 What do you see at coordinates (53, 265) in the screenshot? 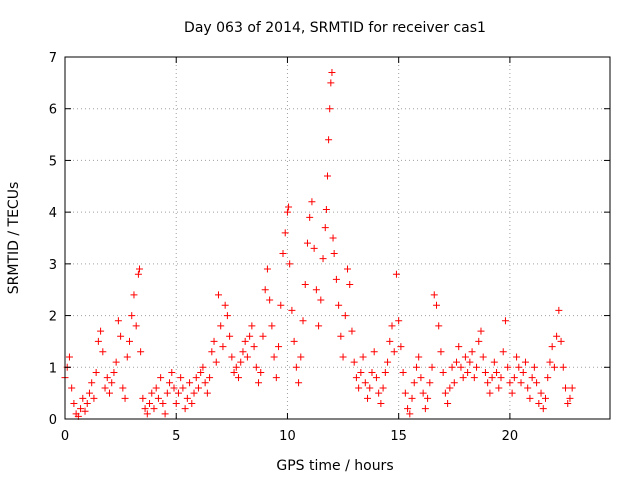
I see `y-tick-label: 3` at bounding box center [53, 265].